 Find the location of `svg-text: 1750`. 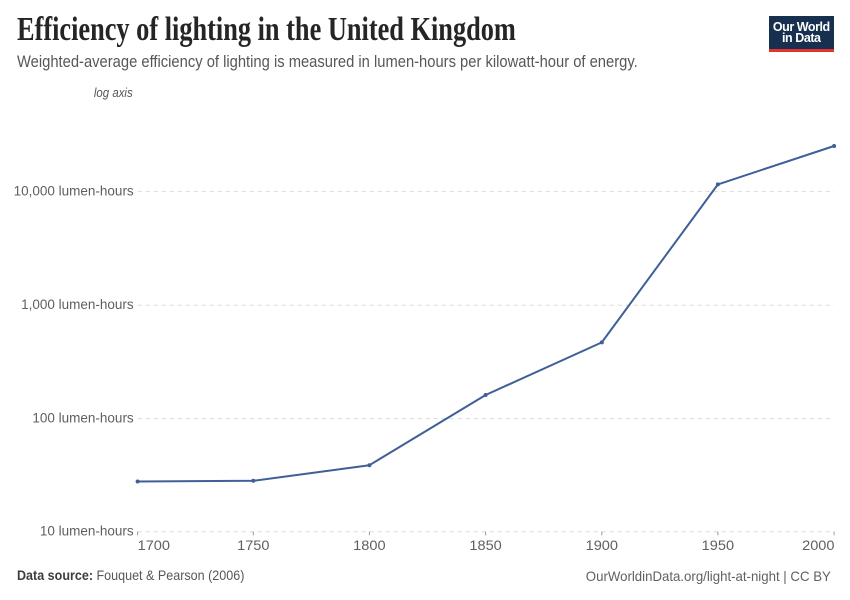

svg-text: 1750 is located at coordinates (253, 545).